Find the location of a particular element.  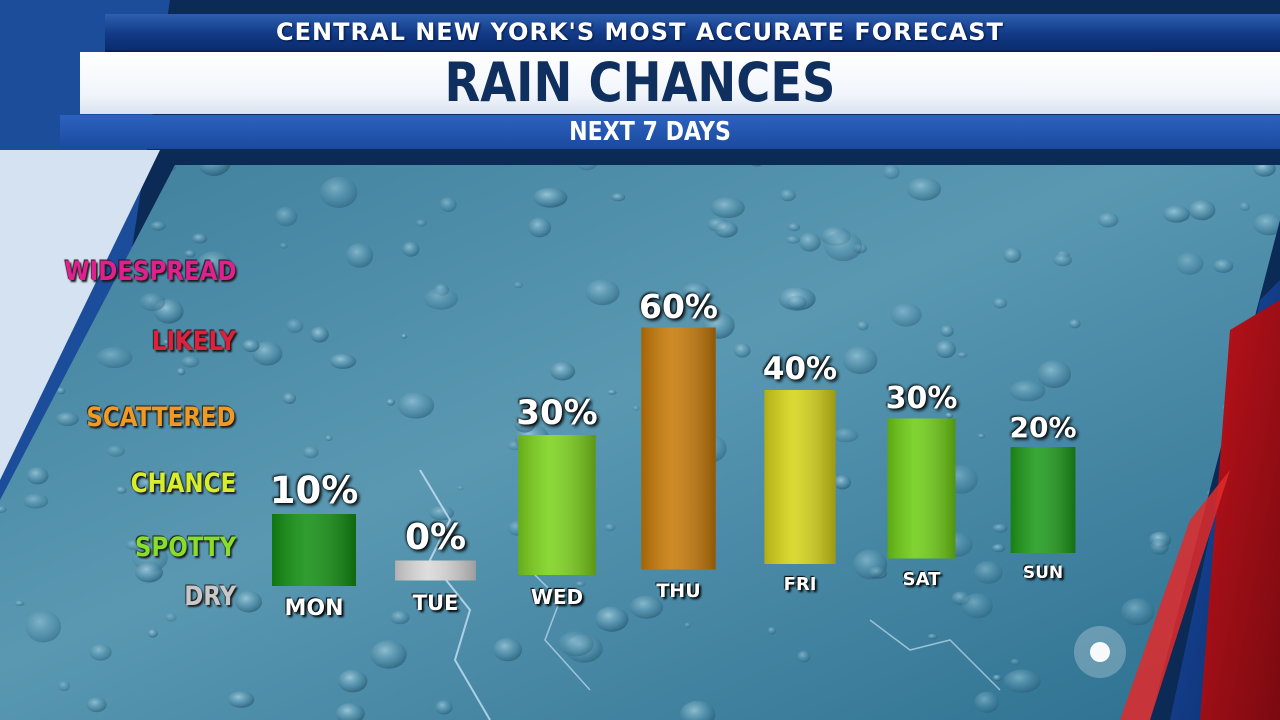

value-label-sun: 20% is located at coordinates (1043, 427).